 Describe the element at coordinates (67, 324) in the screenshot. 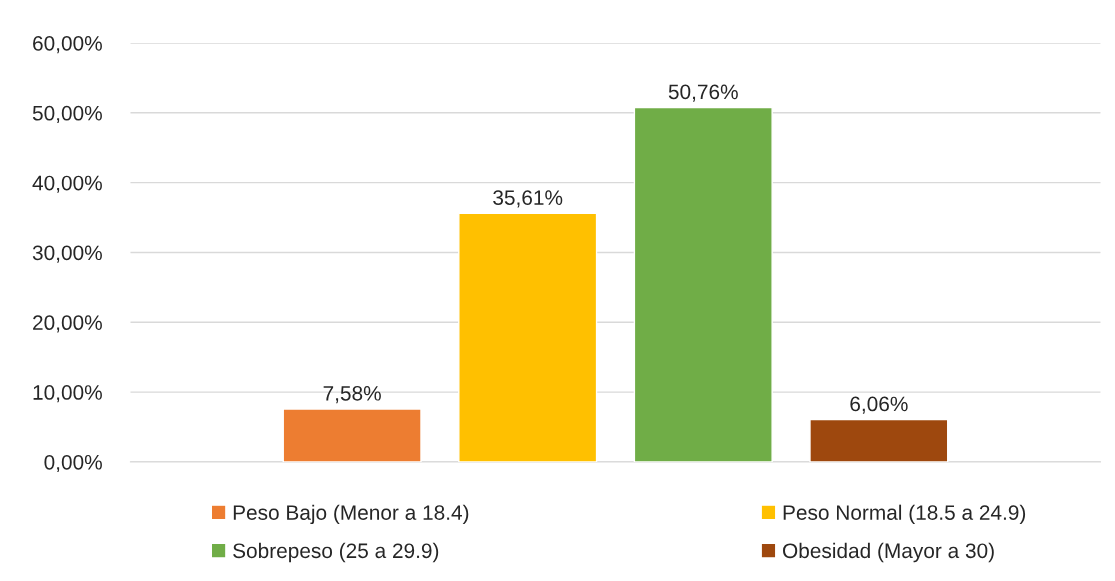

I see `y-tick-label: 20,00%` at that location.